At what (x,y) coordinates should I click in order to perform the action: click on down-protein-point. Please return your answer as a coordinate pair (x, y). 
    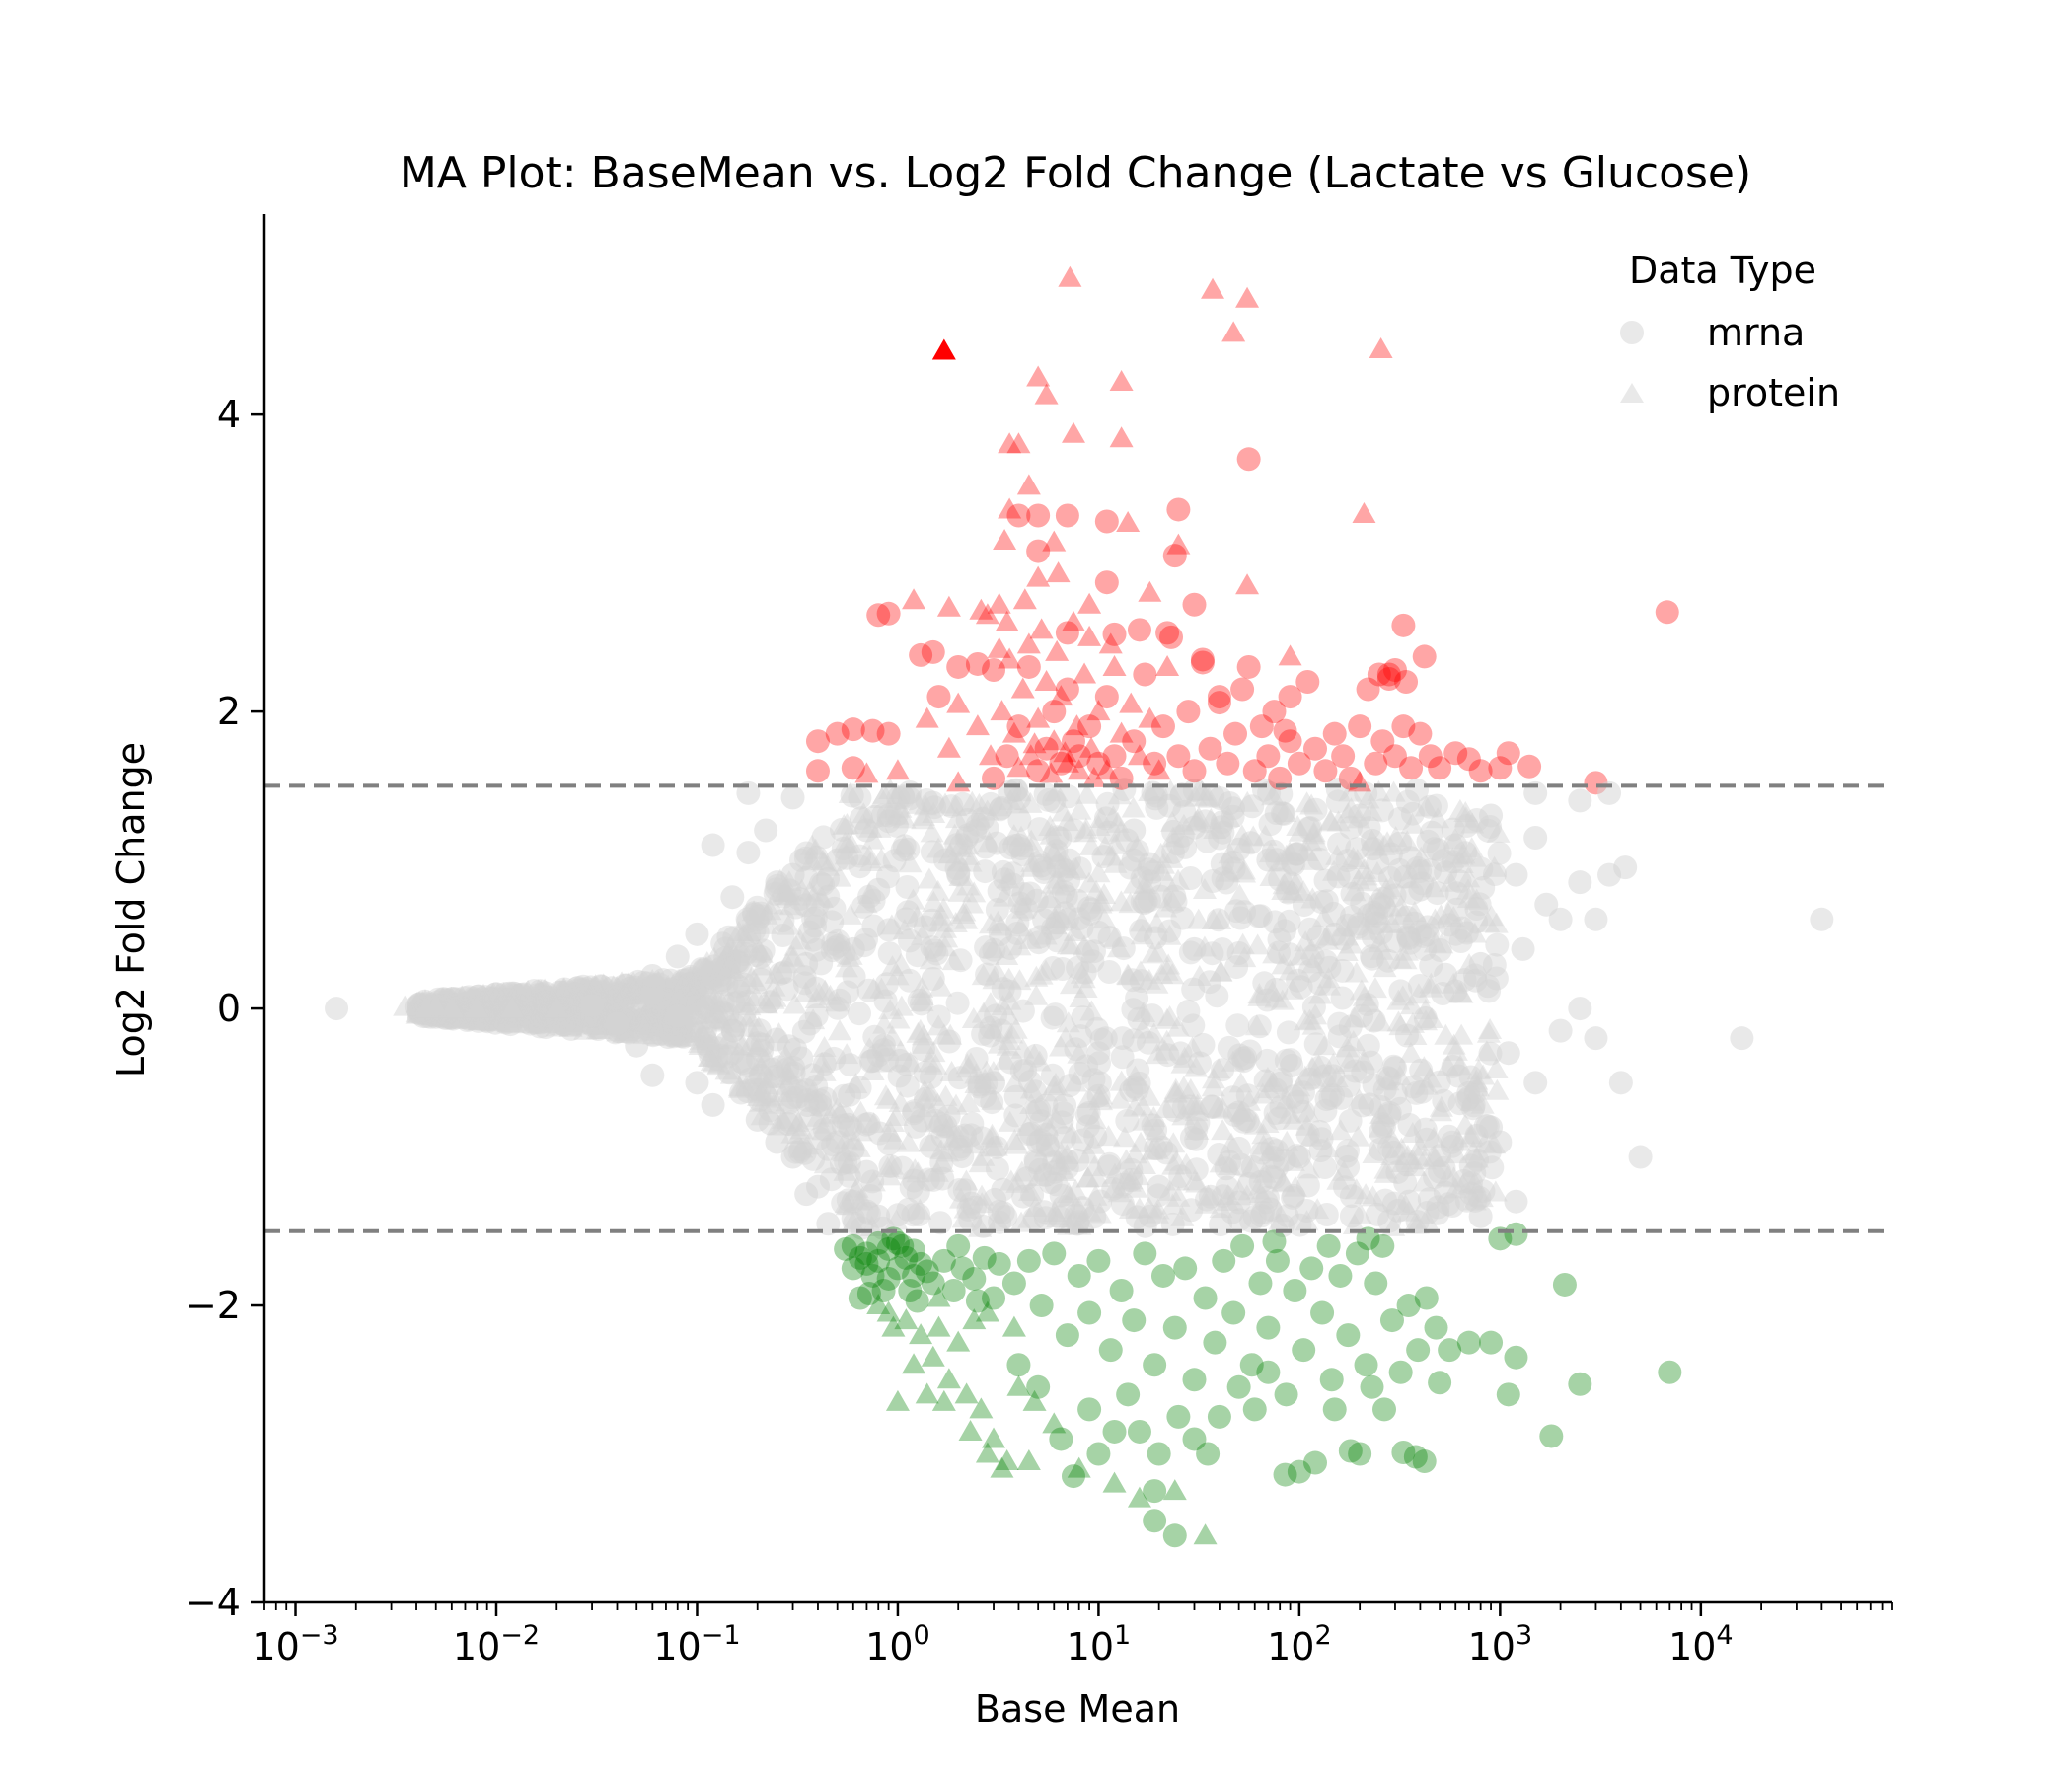
    Looking at the image, I should click on (879, 1304).